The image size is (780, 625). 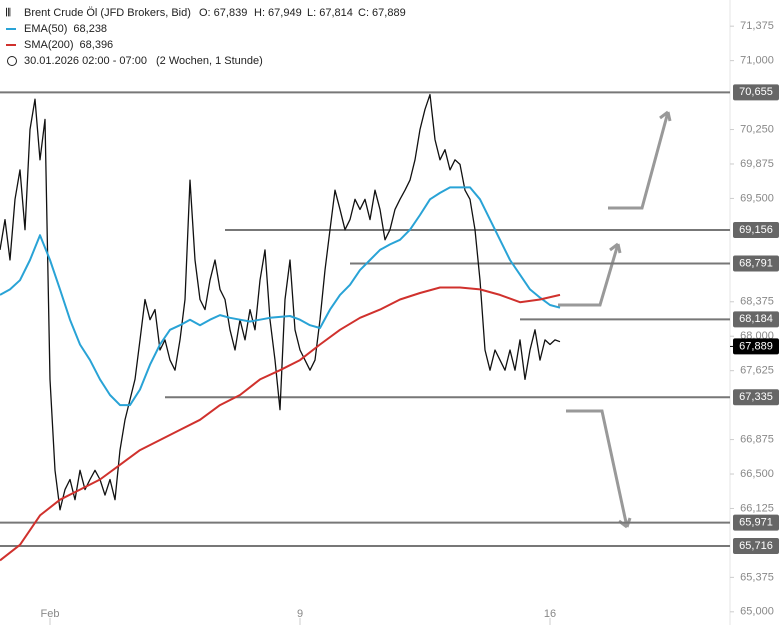 What do you see at coordinates (757, 198) in the screenshot?
I see `y-tick-label: 69,500` at bounding box center [757, 198].